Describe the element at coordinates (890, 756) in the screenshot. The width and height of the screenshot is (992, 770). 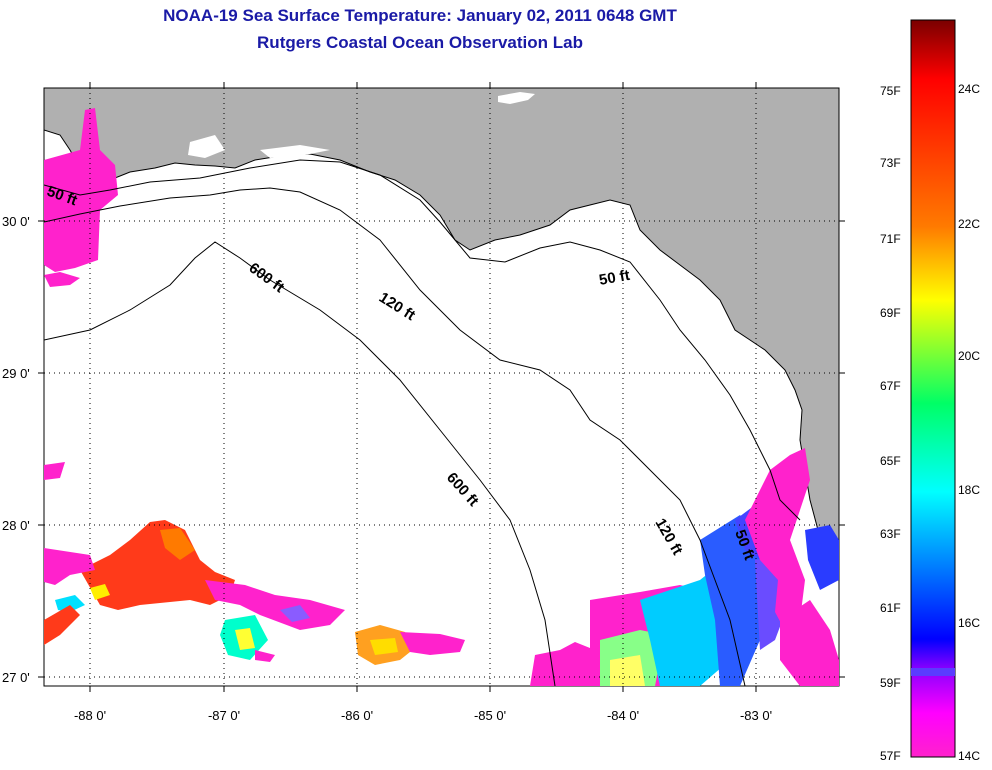
I see `colorbar-f-label: 57F` at that location.